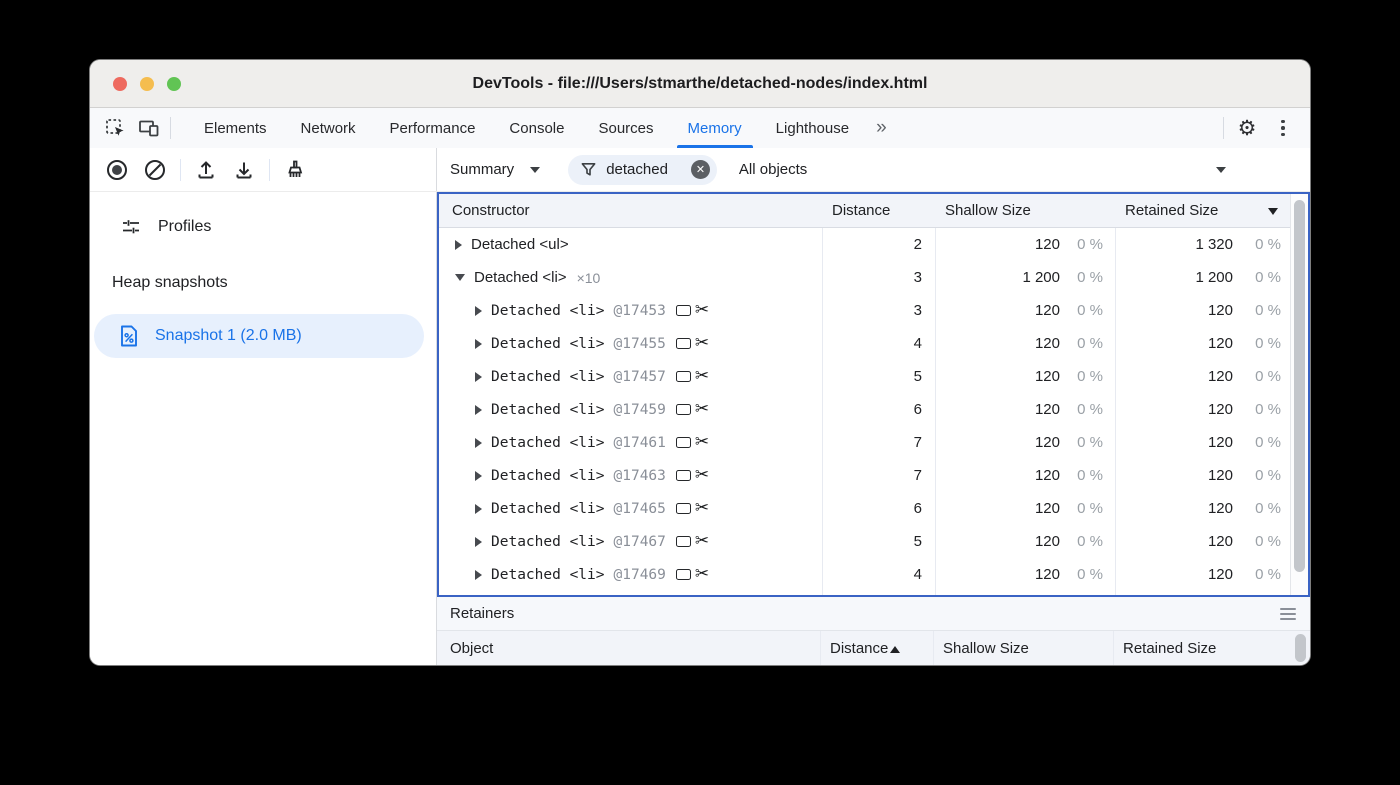 The image size is (1400, 785). Describe the element at coordinates (295, 170) in the screenshot. I see `clean-garbage-broom-icon` at that location.